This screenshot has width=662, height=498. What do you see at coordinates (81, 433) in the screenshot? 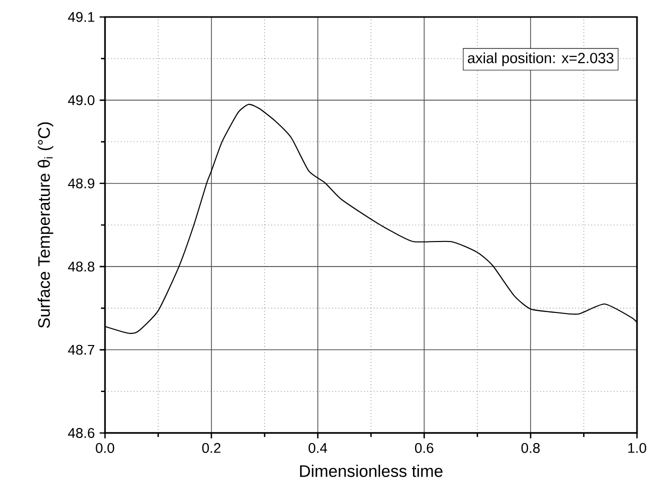
I see `y-tick-label: 48.6` at bounding box center [81, 433].